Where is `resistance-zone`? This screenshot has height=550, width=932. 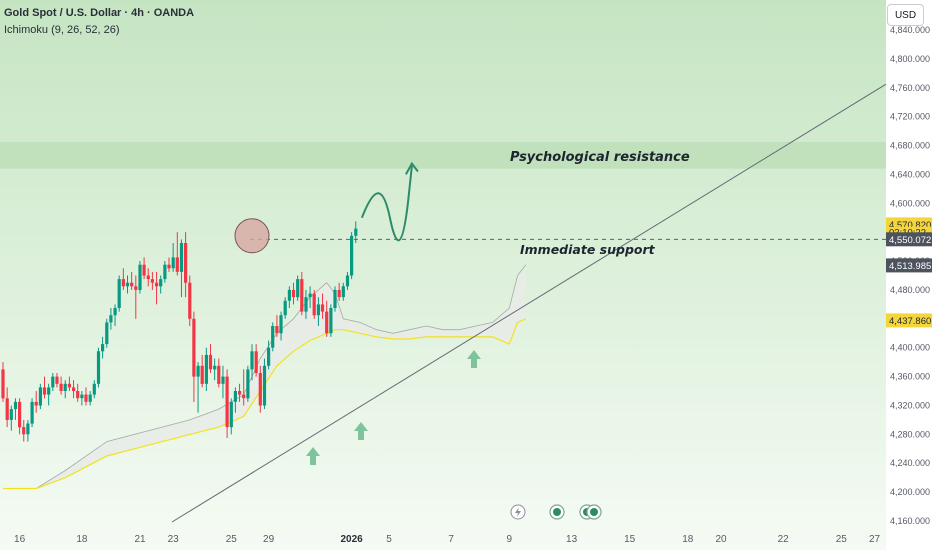
resistance-zone is located at coordinates (443, 155).